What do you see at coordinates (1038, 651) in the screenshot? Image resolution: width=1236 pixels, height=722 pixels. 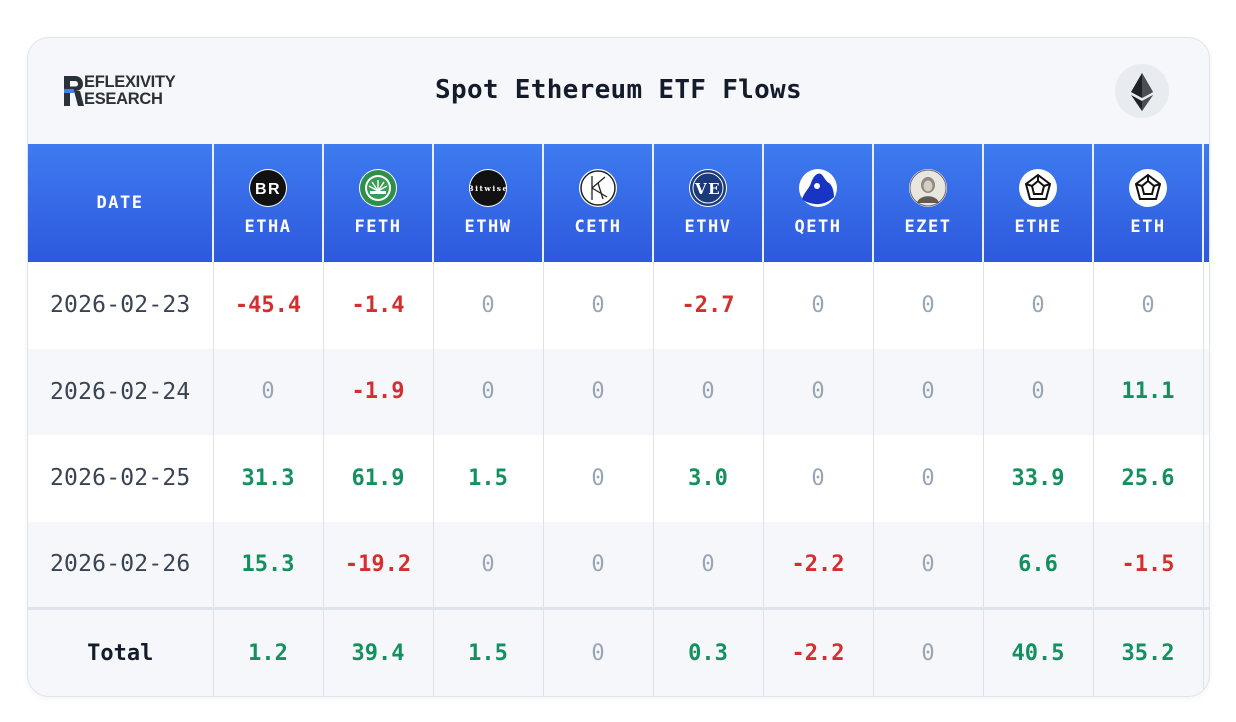 I see `total-cell-ethe: 40.5` at bounding box center [1038, 651].